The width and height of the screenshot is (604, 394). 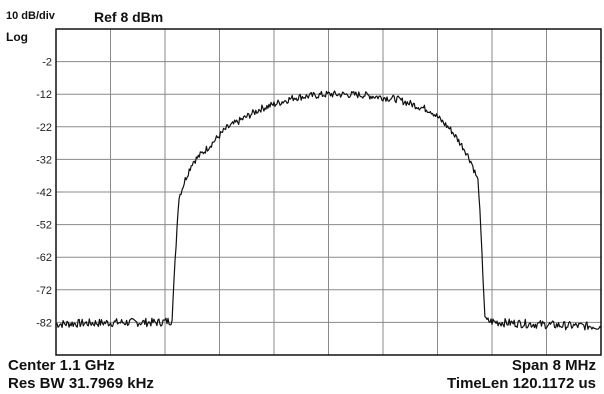 What do you see at coordinates (61, 365) in the screenshot?
I see `center-frequency-label: Center 1.1 GHz` at bounding box center [61, 365].